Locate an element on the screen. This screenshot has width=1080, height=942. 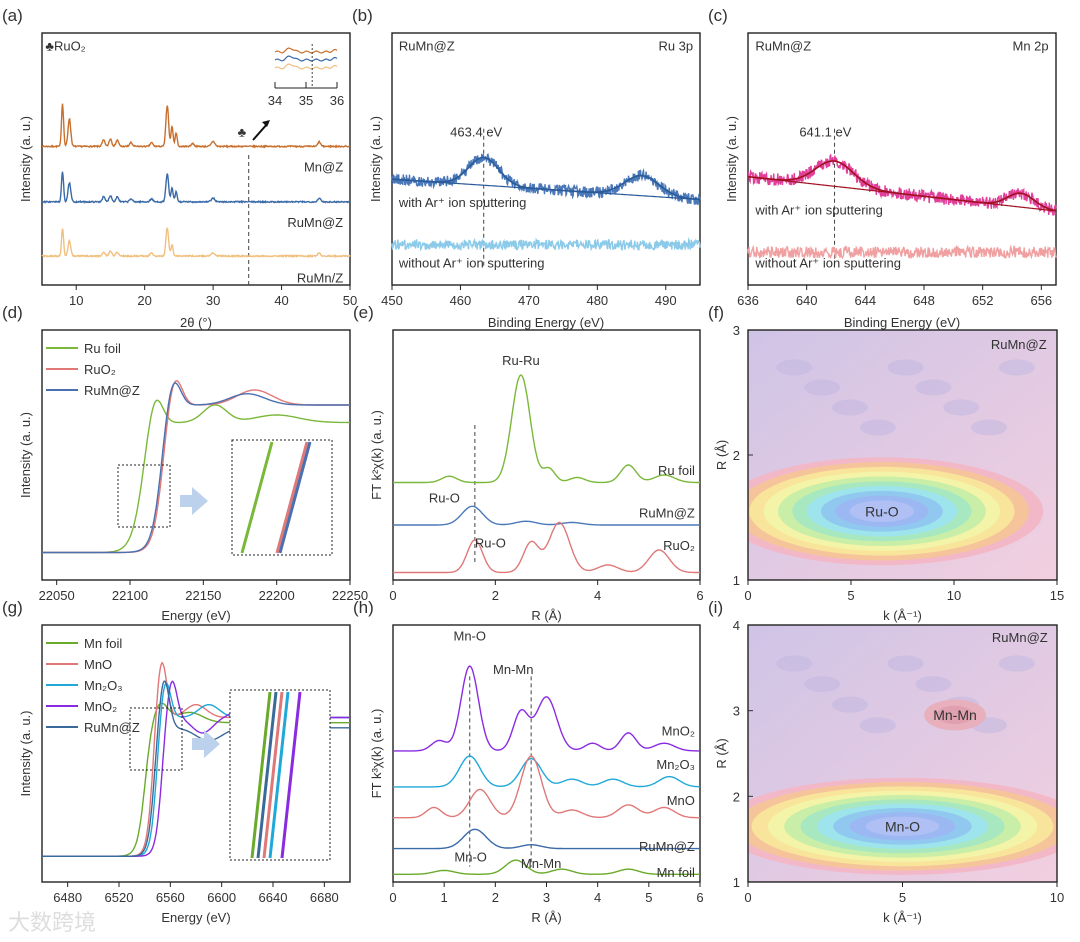
x-tick-label: 22100 is located at coordinates (130, 595).